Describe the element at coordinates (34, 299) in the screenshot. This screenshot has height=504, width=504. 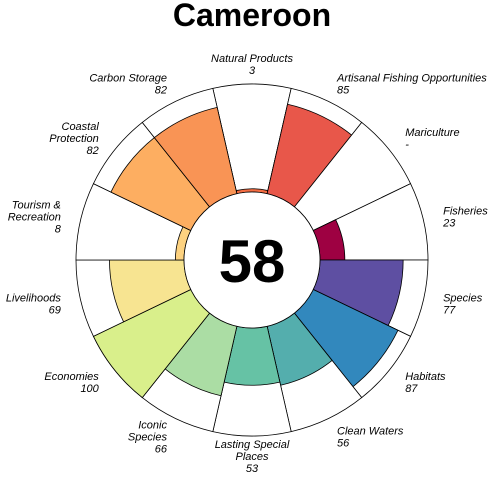
I see `petal-label-livelihoods: Livelihoods` at that location.